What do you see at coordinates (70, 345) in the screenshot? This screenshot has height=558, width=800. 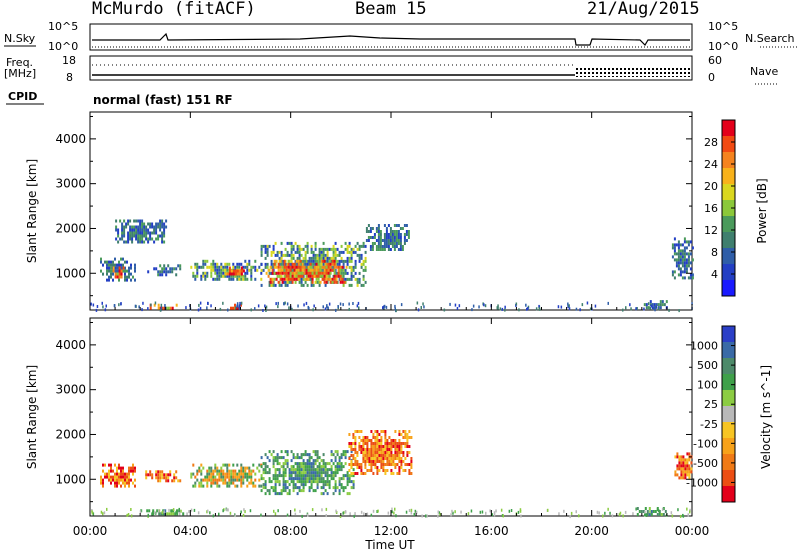 I see `ytick-label: 4000` at bounding box center [70, 345].